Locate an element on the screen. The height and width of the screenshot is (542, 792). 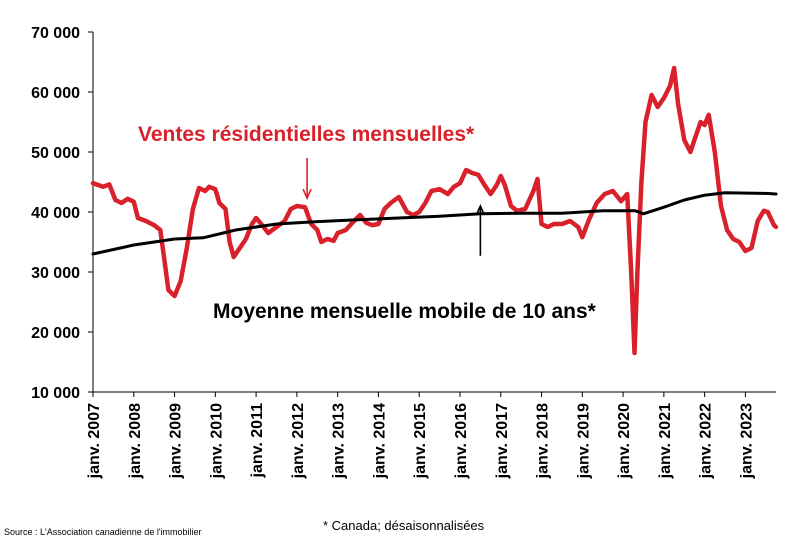
y-tick-label: 50 000 is located at coordinates (55, 153).